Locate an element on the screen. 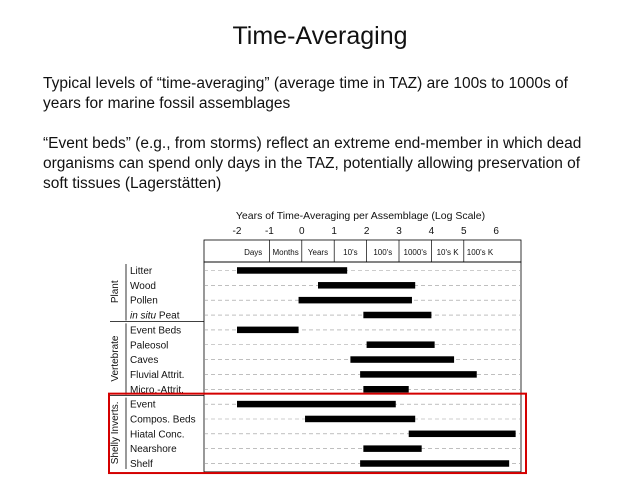 The width and height of the screenshot is (640, 480). x-tick-label: 0 is located at coordinates (302, 231).